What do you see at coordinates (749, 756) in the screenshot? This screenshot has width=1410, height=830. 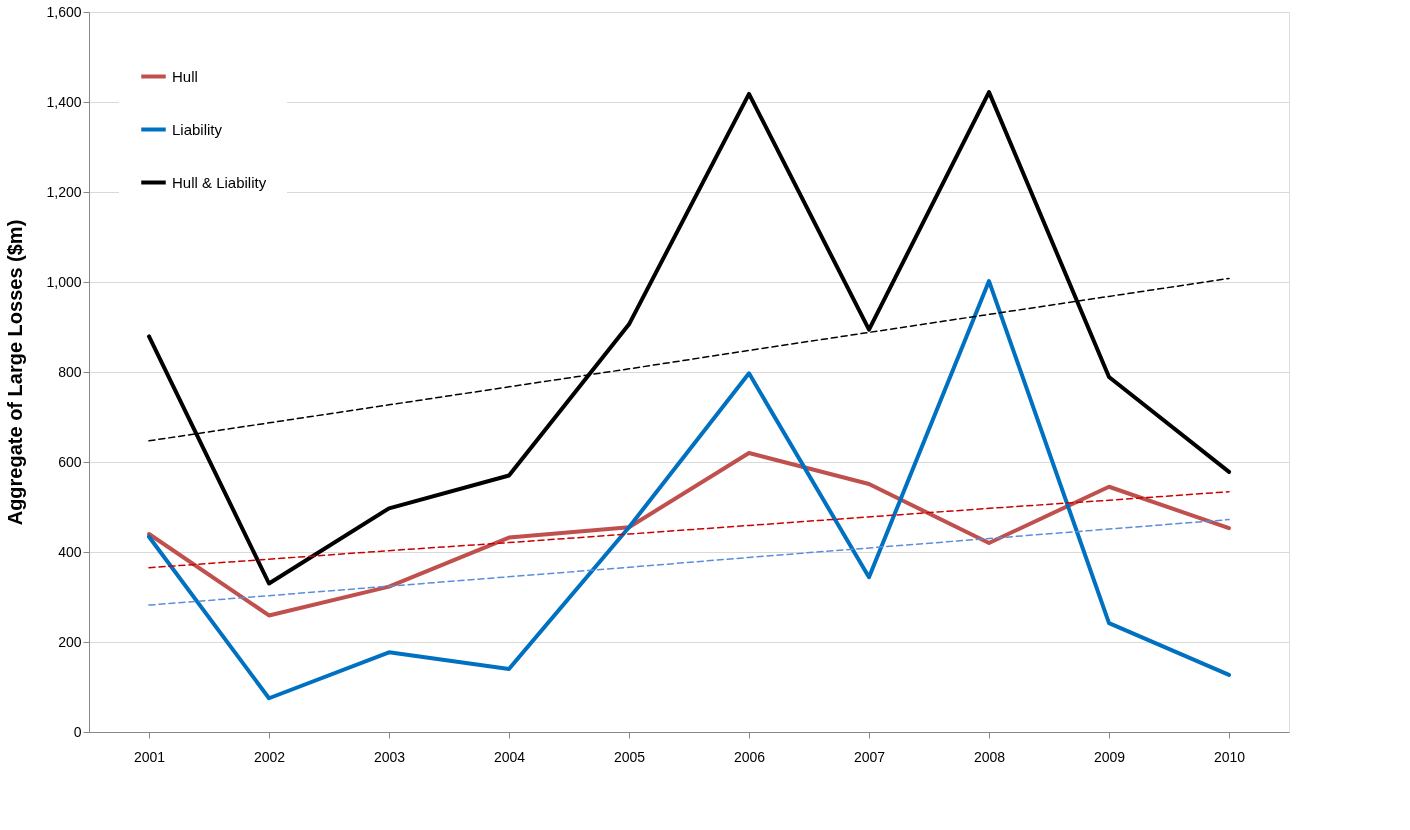 I see `x-tick-label: 2006` at bounding box center [749, 756].